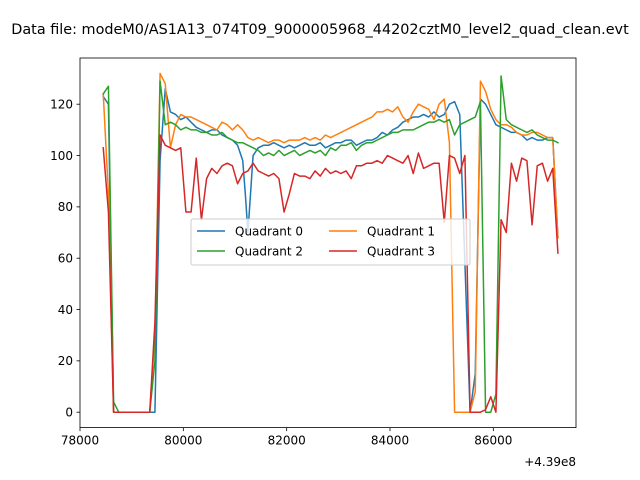 Image resolution: width=640 pixels, height=480 pixels. Describe the element at coordinates (390, 441) in the screenshot. I see `x-tick-label: 84000` at that location.